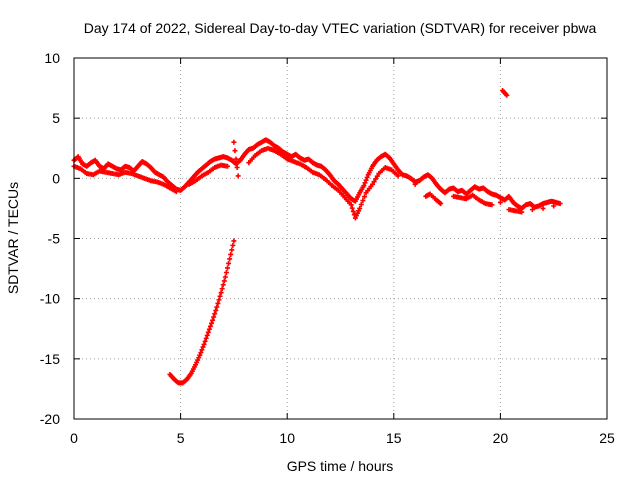 This screenshot has width=640, height=480. I want to click on y-tick-label: -20, so click(50, 419).